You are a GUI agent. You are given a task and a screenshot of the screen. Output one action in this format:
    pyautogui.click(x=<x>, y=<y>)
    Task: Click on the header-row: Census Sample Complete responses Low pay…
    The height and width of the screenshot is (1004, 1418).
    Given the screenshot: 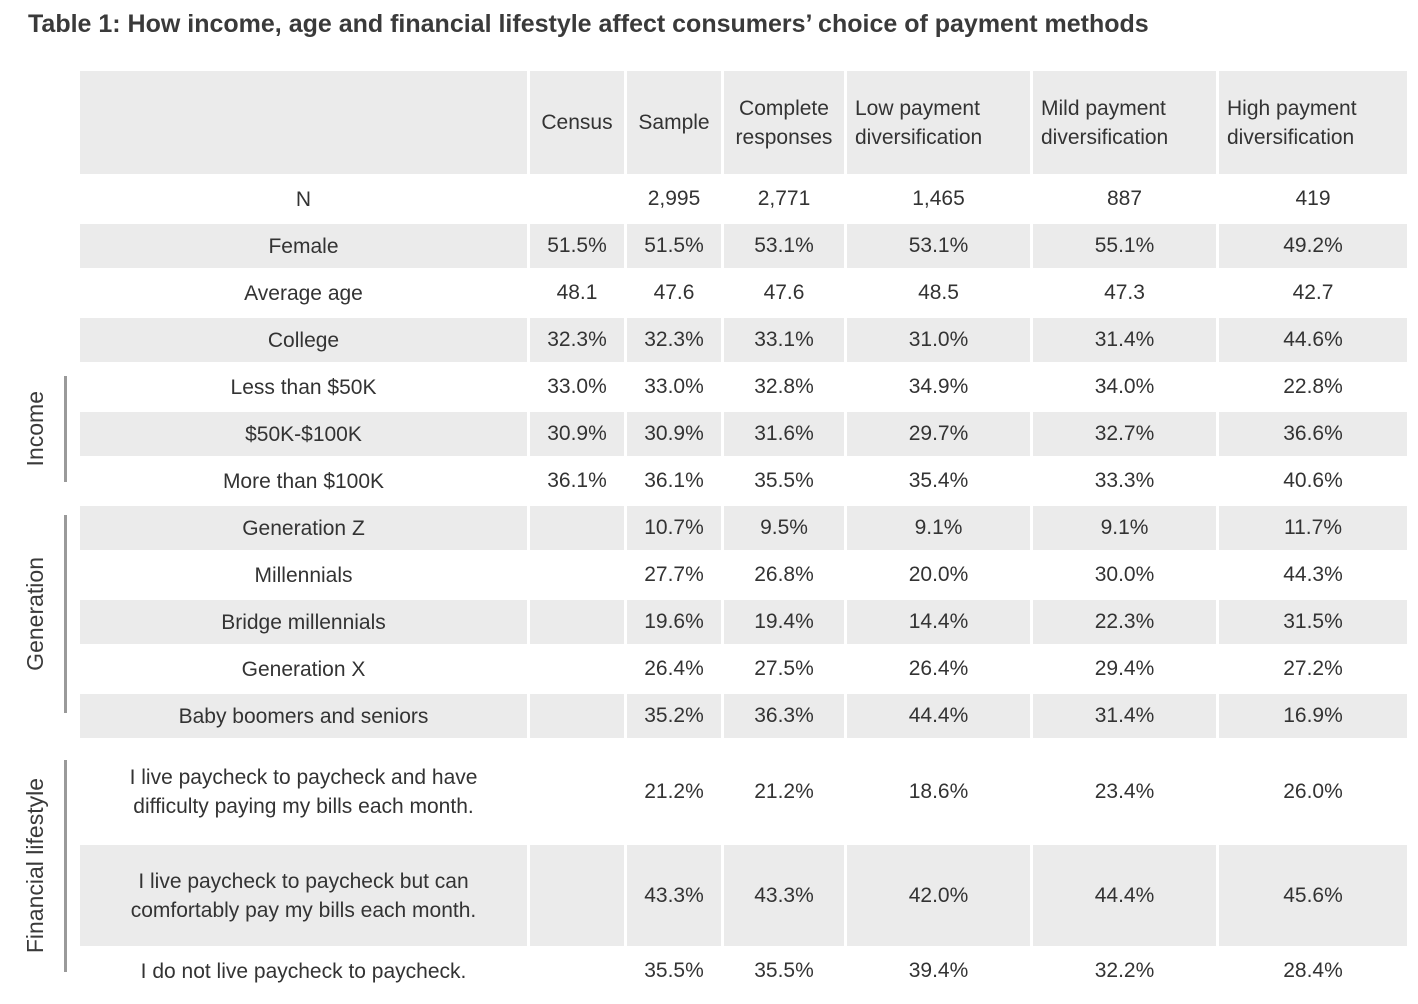 What is the action you would take?
    pyautogui.click(x=743, y=124)
    